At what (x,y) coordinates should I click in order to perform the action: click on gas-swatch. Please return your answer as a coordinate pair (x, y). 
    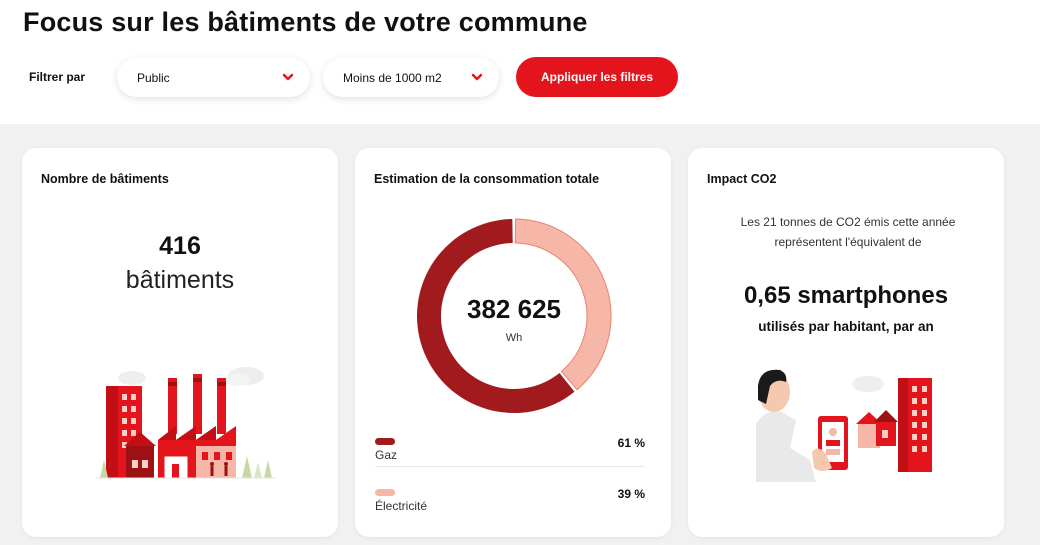
    Looking at the image, I should click on (385, 441).